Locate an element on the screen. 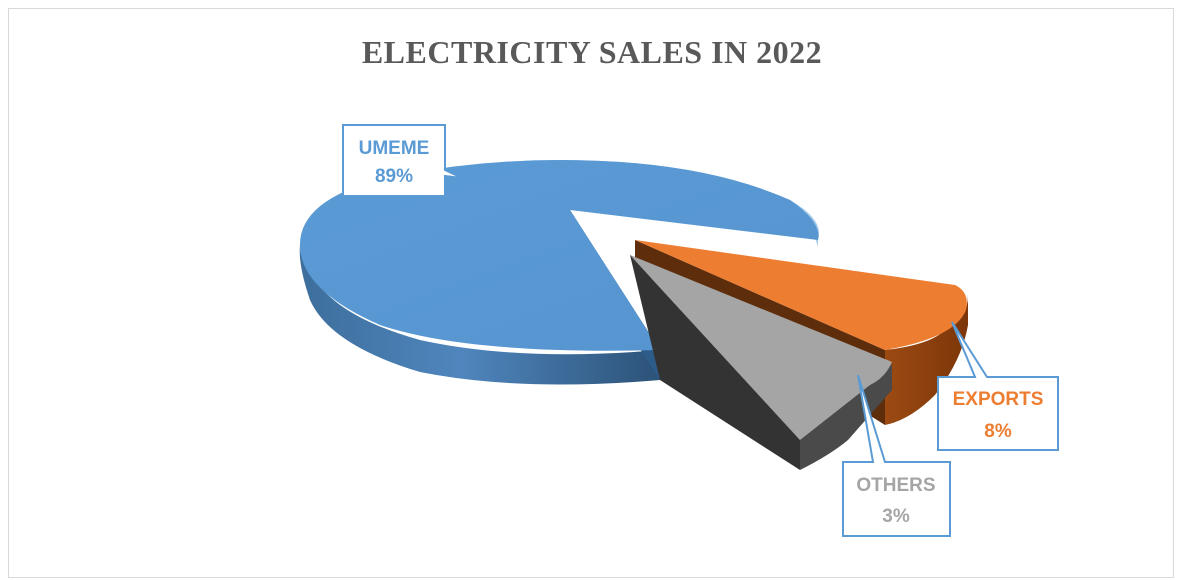 The width and height of the screenshot is (1184, 580). callout-others-box is located at coordinates (896, 455).